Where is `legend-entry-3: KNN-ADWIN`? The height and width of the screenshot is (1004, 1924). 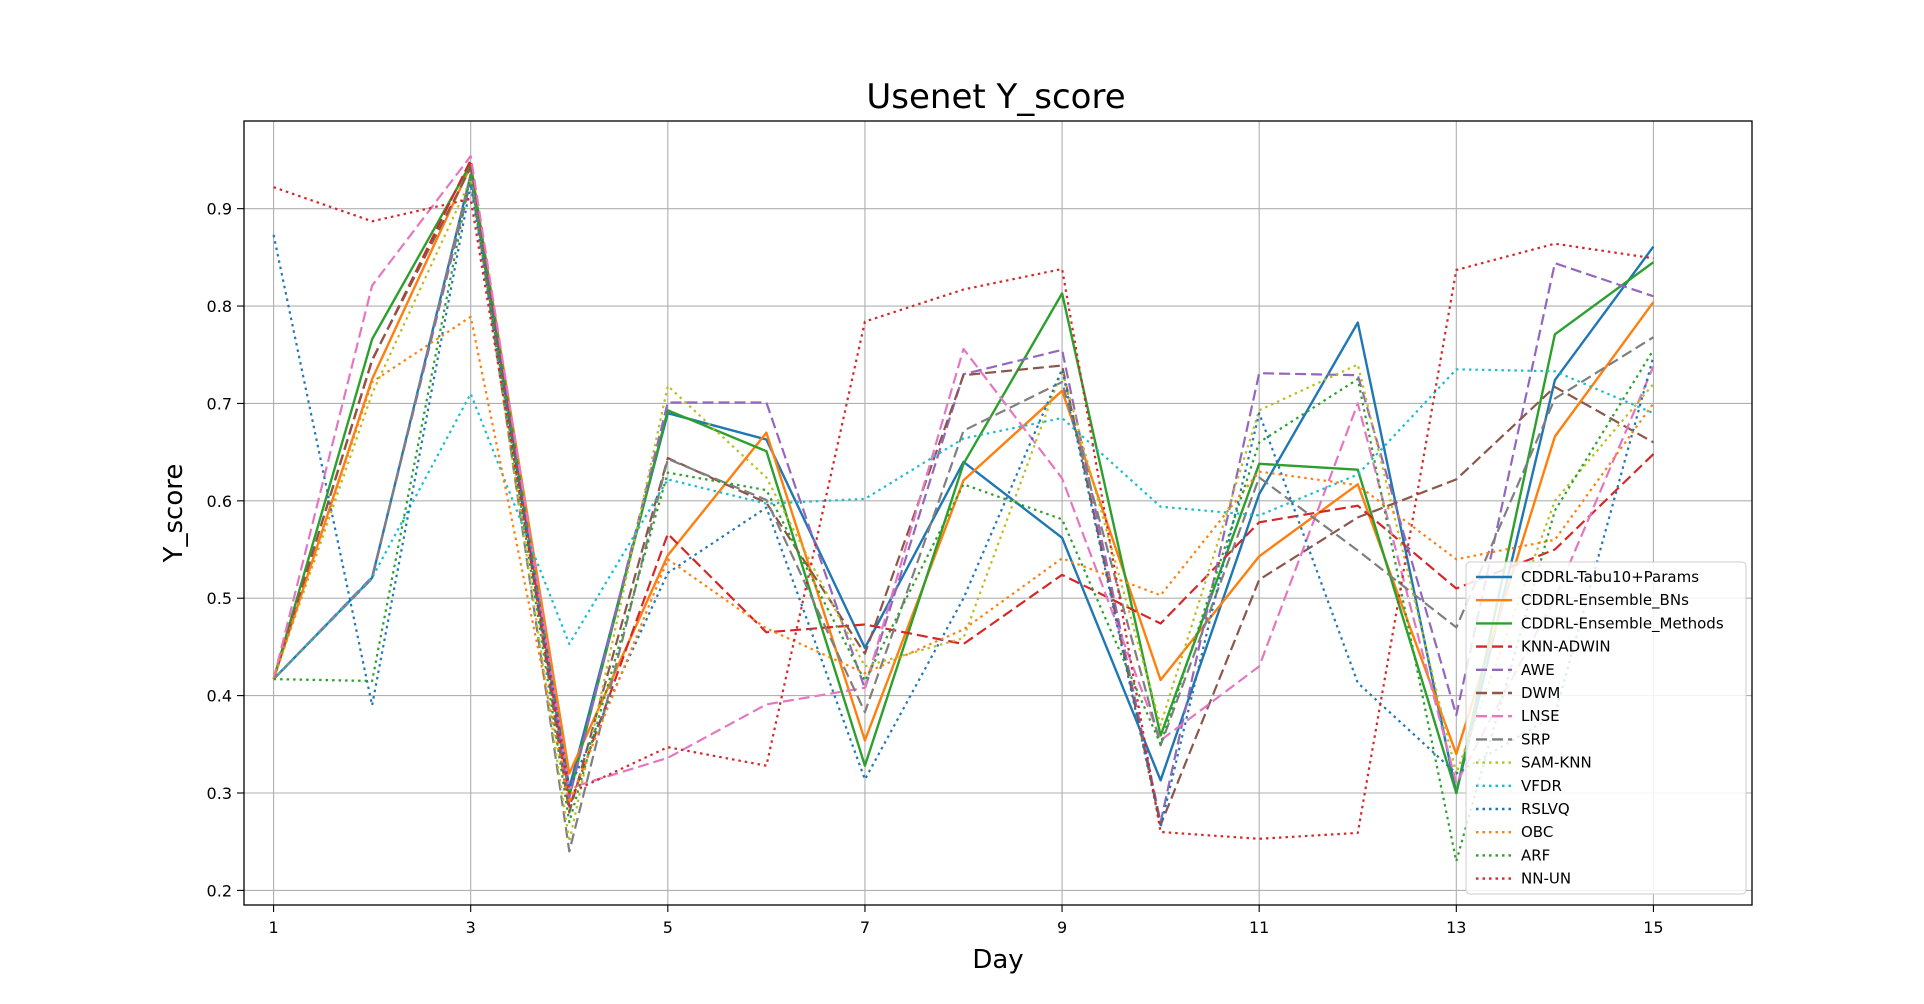
legend-entry-3: KNN-ADWIN is located at coordinates (1566, 647).